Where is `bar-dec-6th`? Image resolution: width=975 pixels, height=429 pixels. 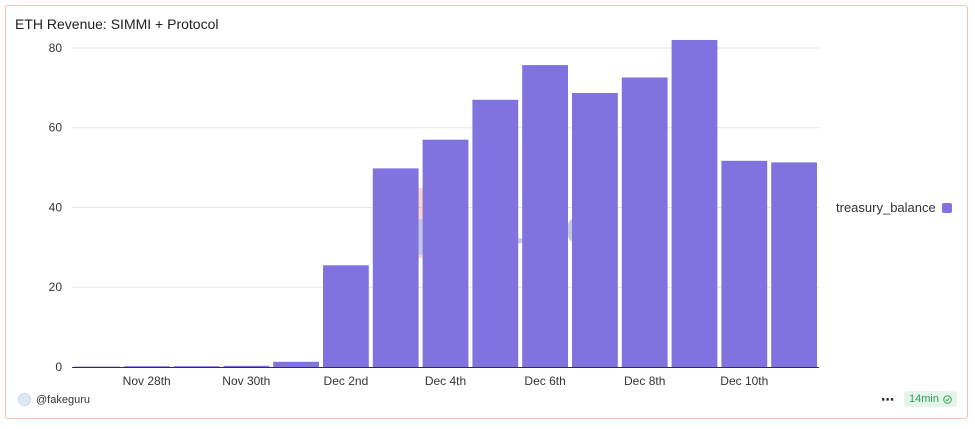 bar-dec-6th is located at coordinates (545, 216).